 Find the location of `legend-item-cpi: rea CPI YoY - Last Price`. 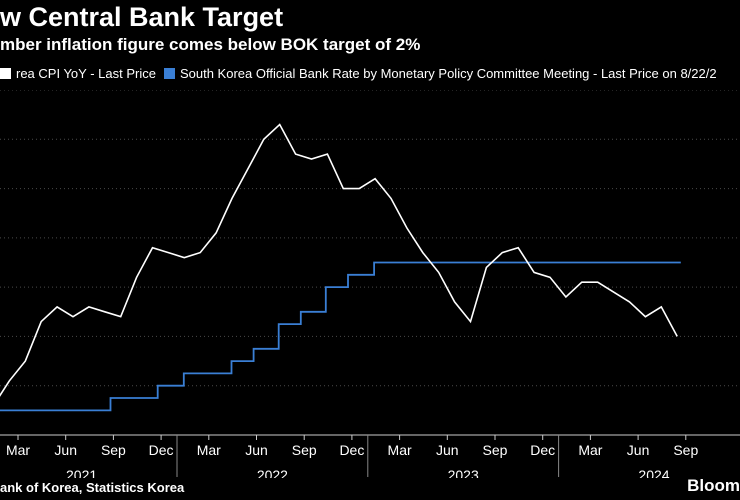

legend-item-cpi: rea CPI YoY - Last Price is located at coordinates (78, 73).